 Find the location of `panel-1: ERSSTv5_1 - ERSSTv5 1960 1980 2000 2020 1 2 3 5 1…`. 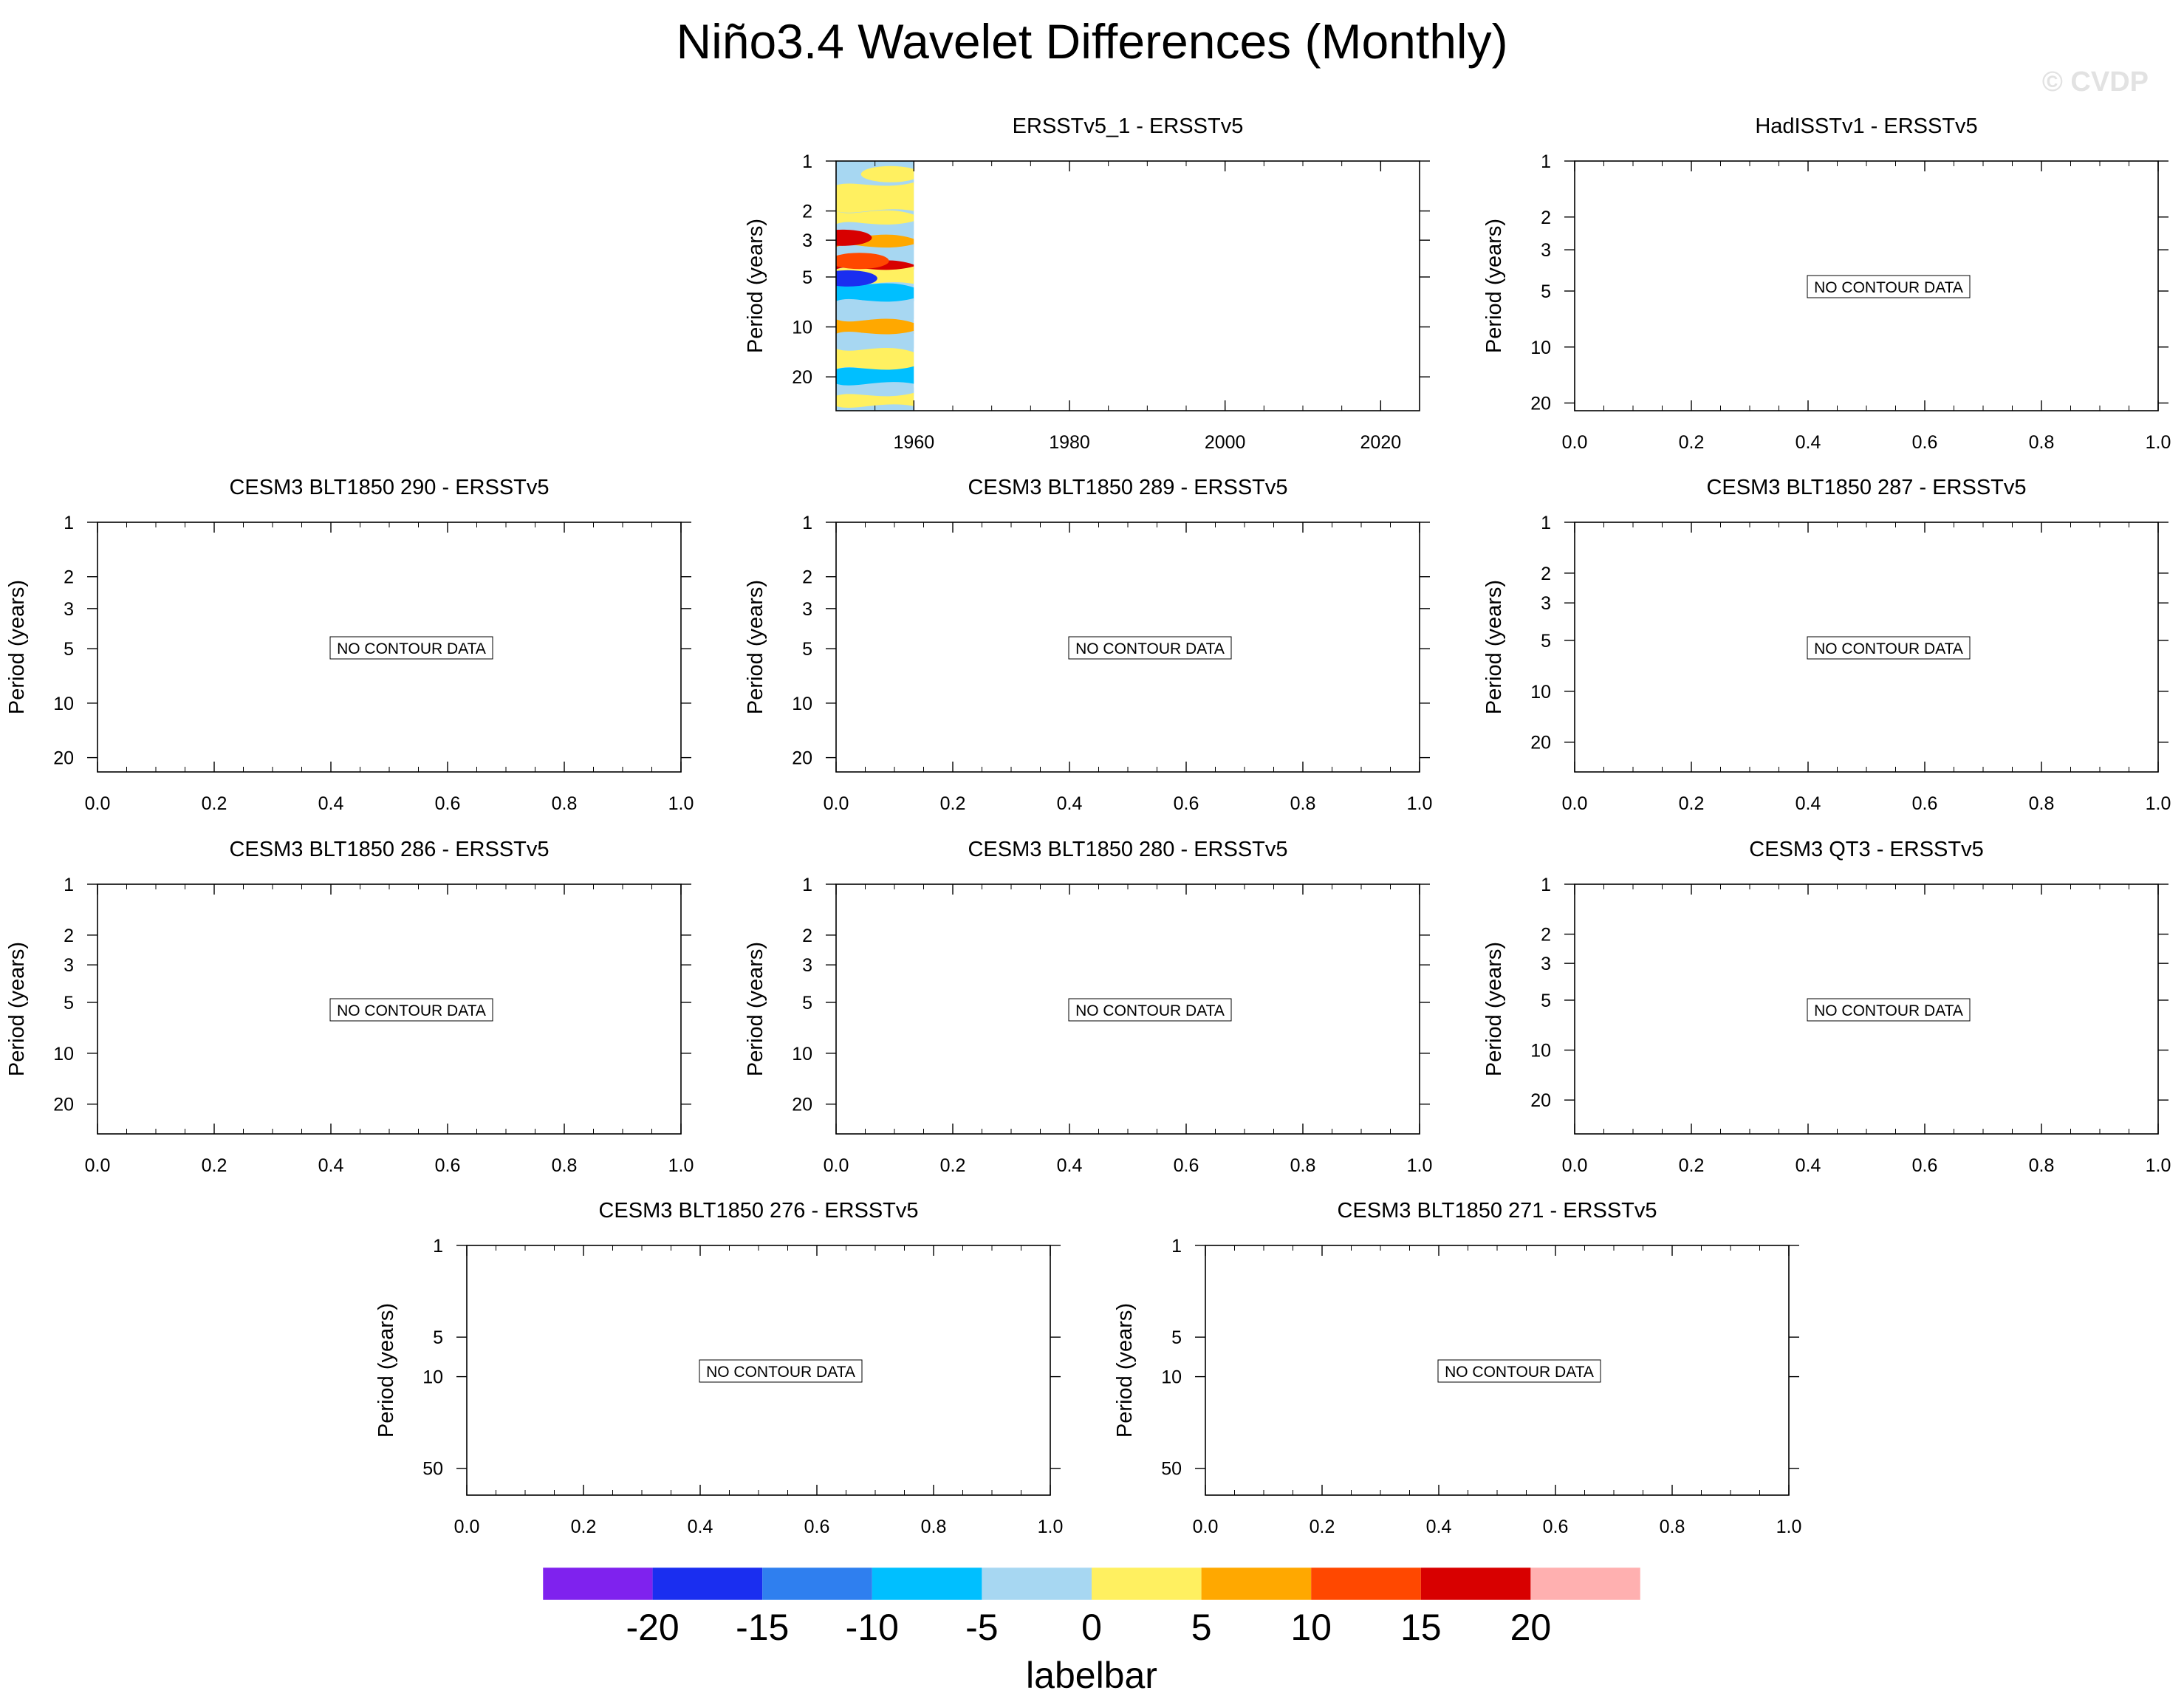

panel-1: ERSSTv5_1 - ERSSTv5 1960 1980 2000 2020 1 2 3 5 1… is located at coordinates (1087, 283).